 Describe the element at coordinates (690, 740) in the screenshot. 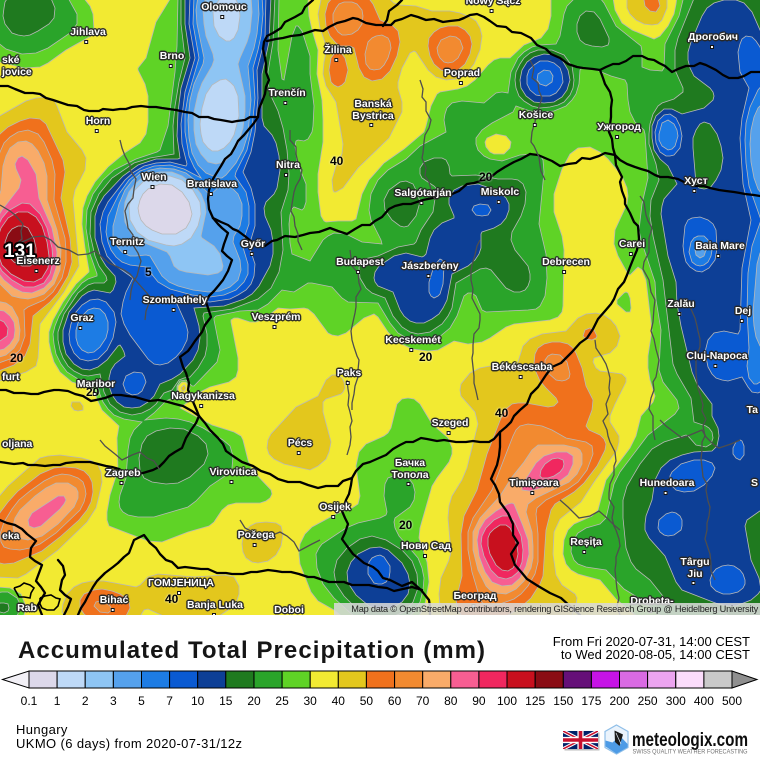

I see `svg-text: meteologix.com` at that location.